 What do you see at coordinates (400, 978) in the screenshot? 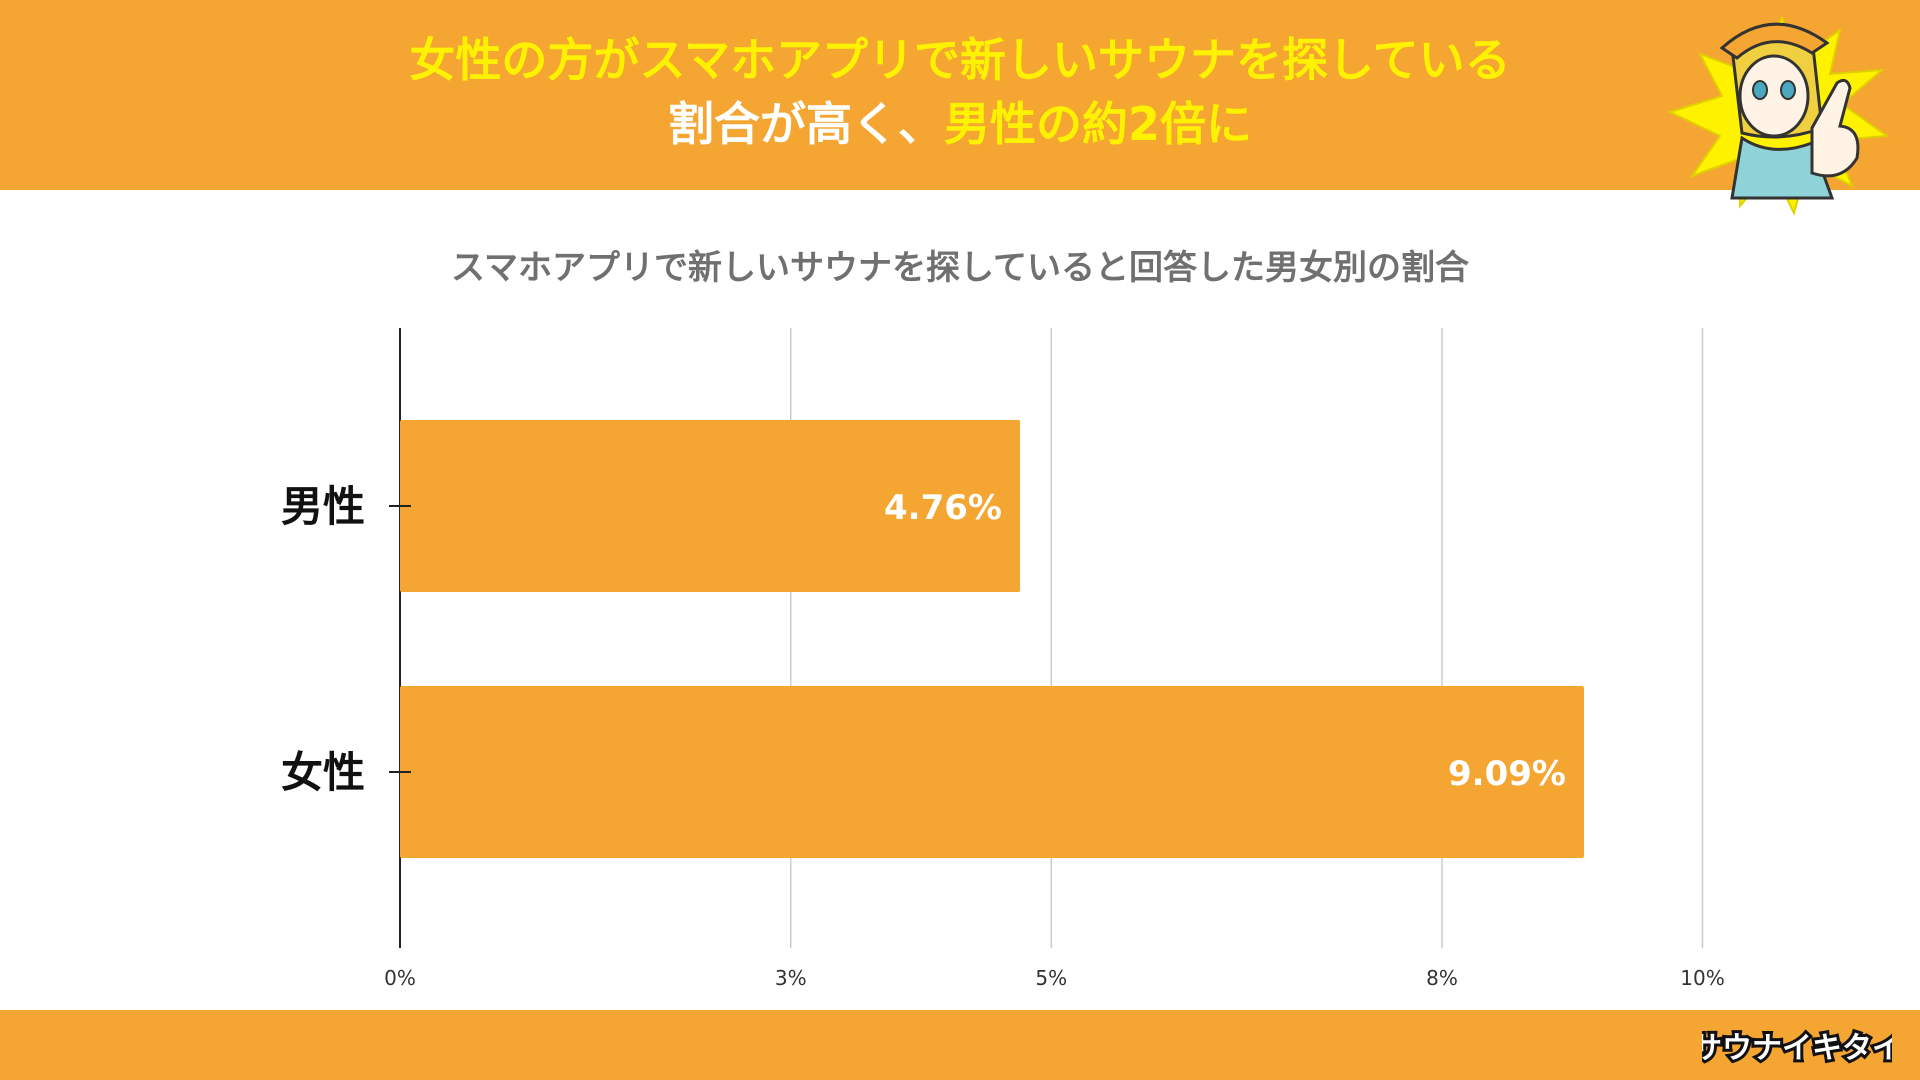
I see `x-tick-label: 0%` at bounding box center [400, 978].